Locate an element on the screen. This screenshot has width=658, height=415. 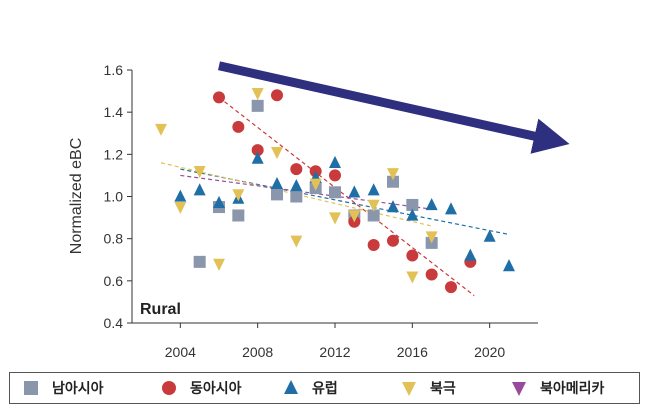
legend-item: 북극 is located at coordinates (428, 388).